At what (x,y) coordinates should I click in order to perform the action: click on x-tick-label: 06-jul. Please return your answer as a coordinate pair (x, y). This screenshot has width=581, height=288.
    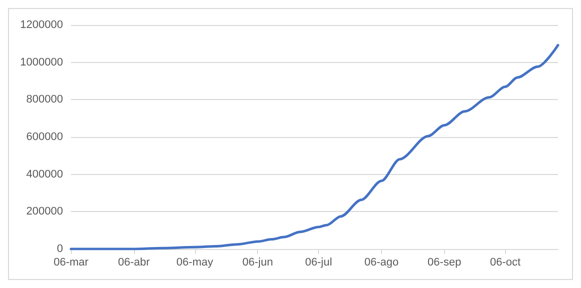
    Looking at the image, I should click on (318, 262).